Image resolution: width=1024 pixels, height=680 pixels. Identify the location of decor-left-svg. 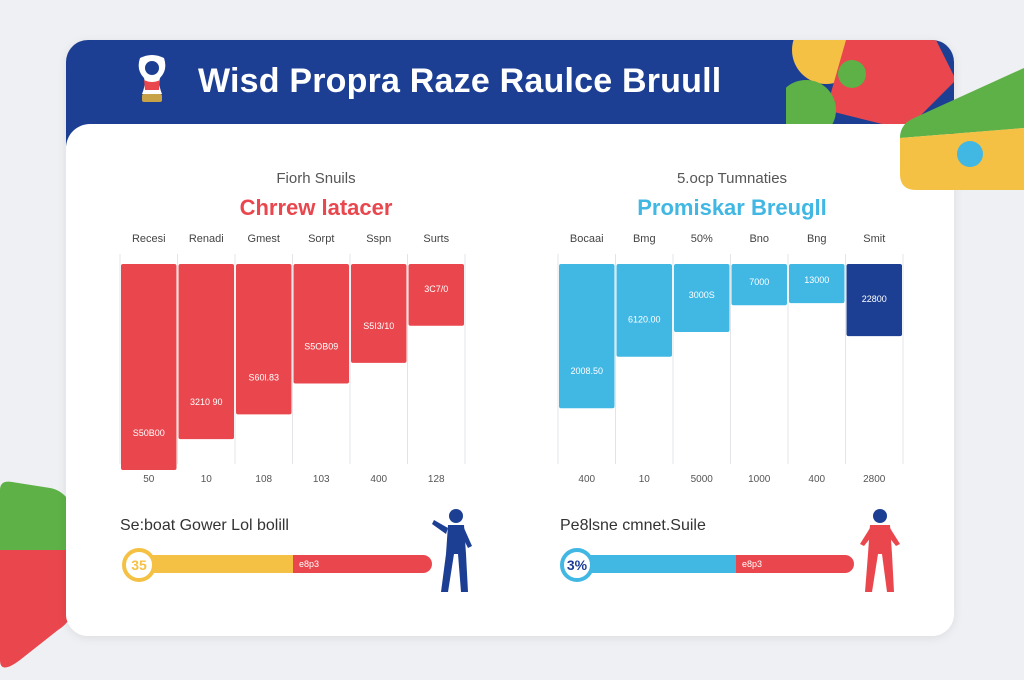
(40, 574).